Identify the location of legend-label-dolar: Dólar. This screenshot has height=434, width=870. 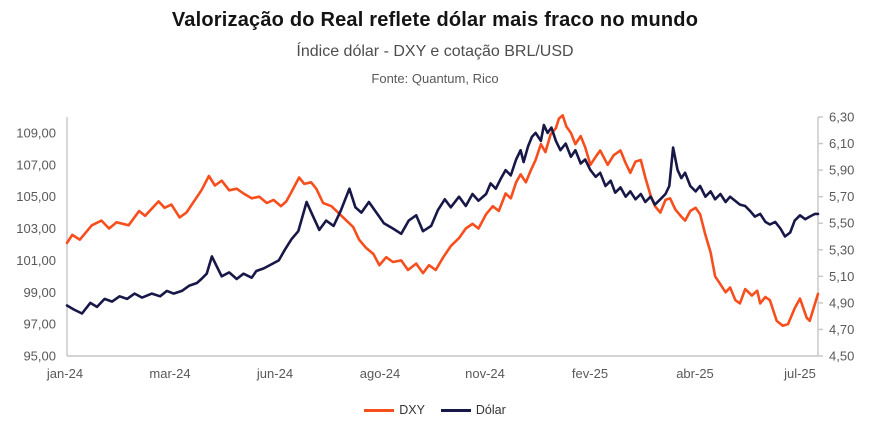
(490, 410).